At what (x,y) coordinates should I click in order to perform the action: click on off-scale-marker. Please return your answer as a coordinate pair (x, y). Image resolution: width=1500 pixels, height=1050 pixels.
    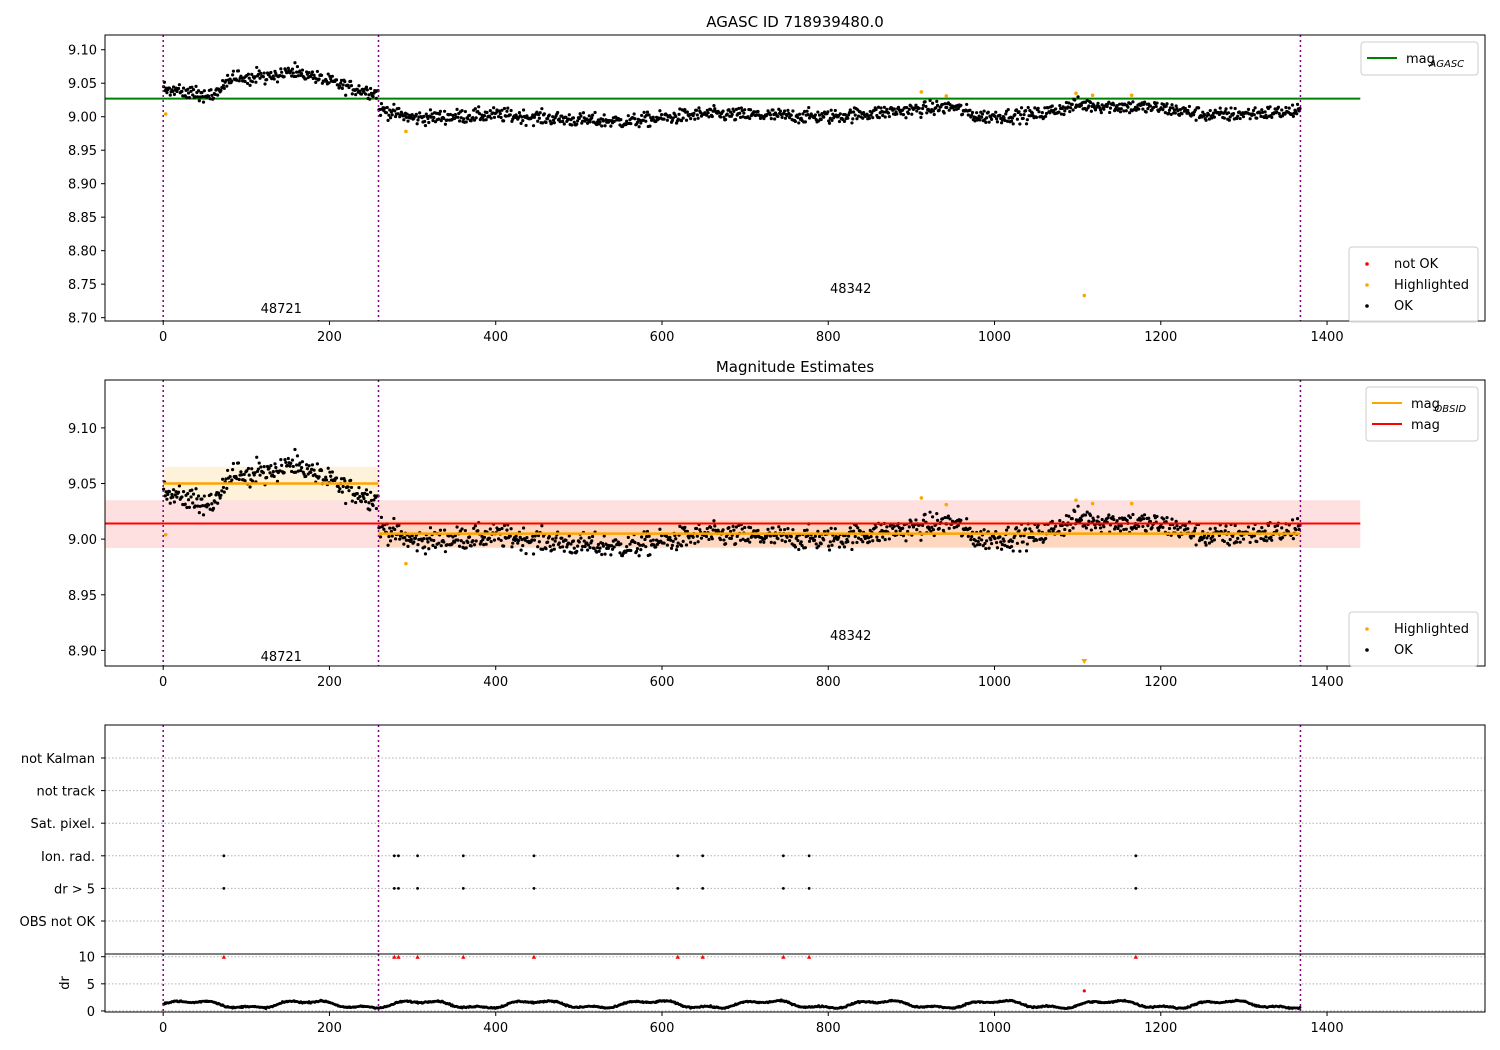
    Looking at the image, I should click on (1084, 661).